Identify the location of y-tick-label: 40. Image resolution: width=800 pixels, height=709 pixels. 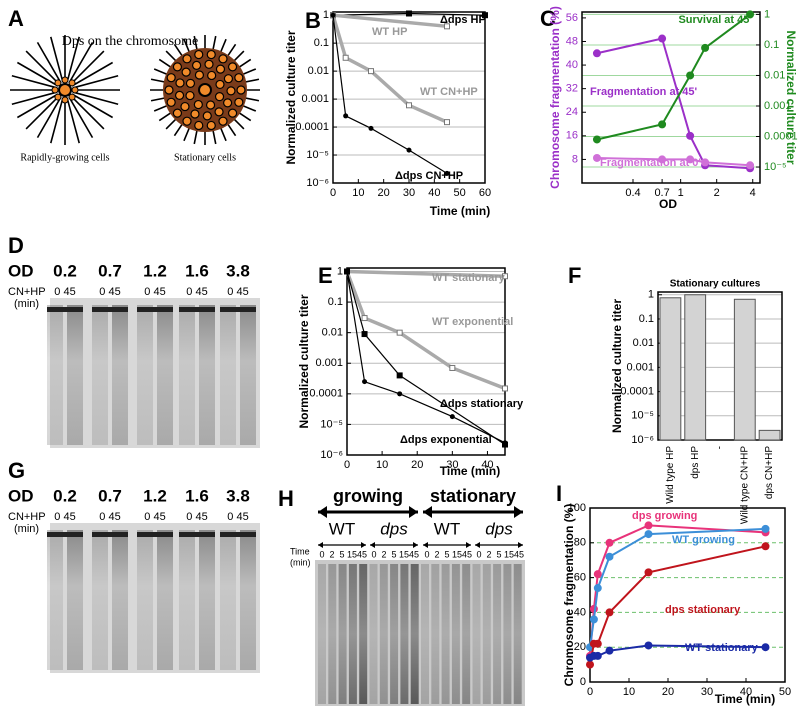
(580, 612).